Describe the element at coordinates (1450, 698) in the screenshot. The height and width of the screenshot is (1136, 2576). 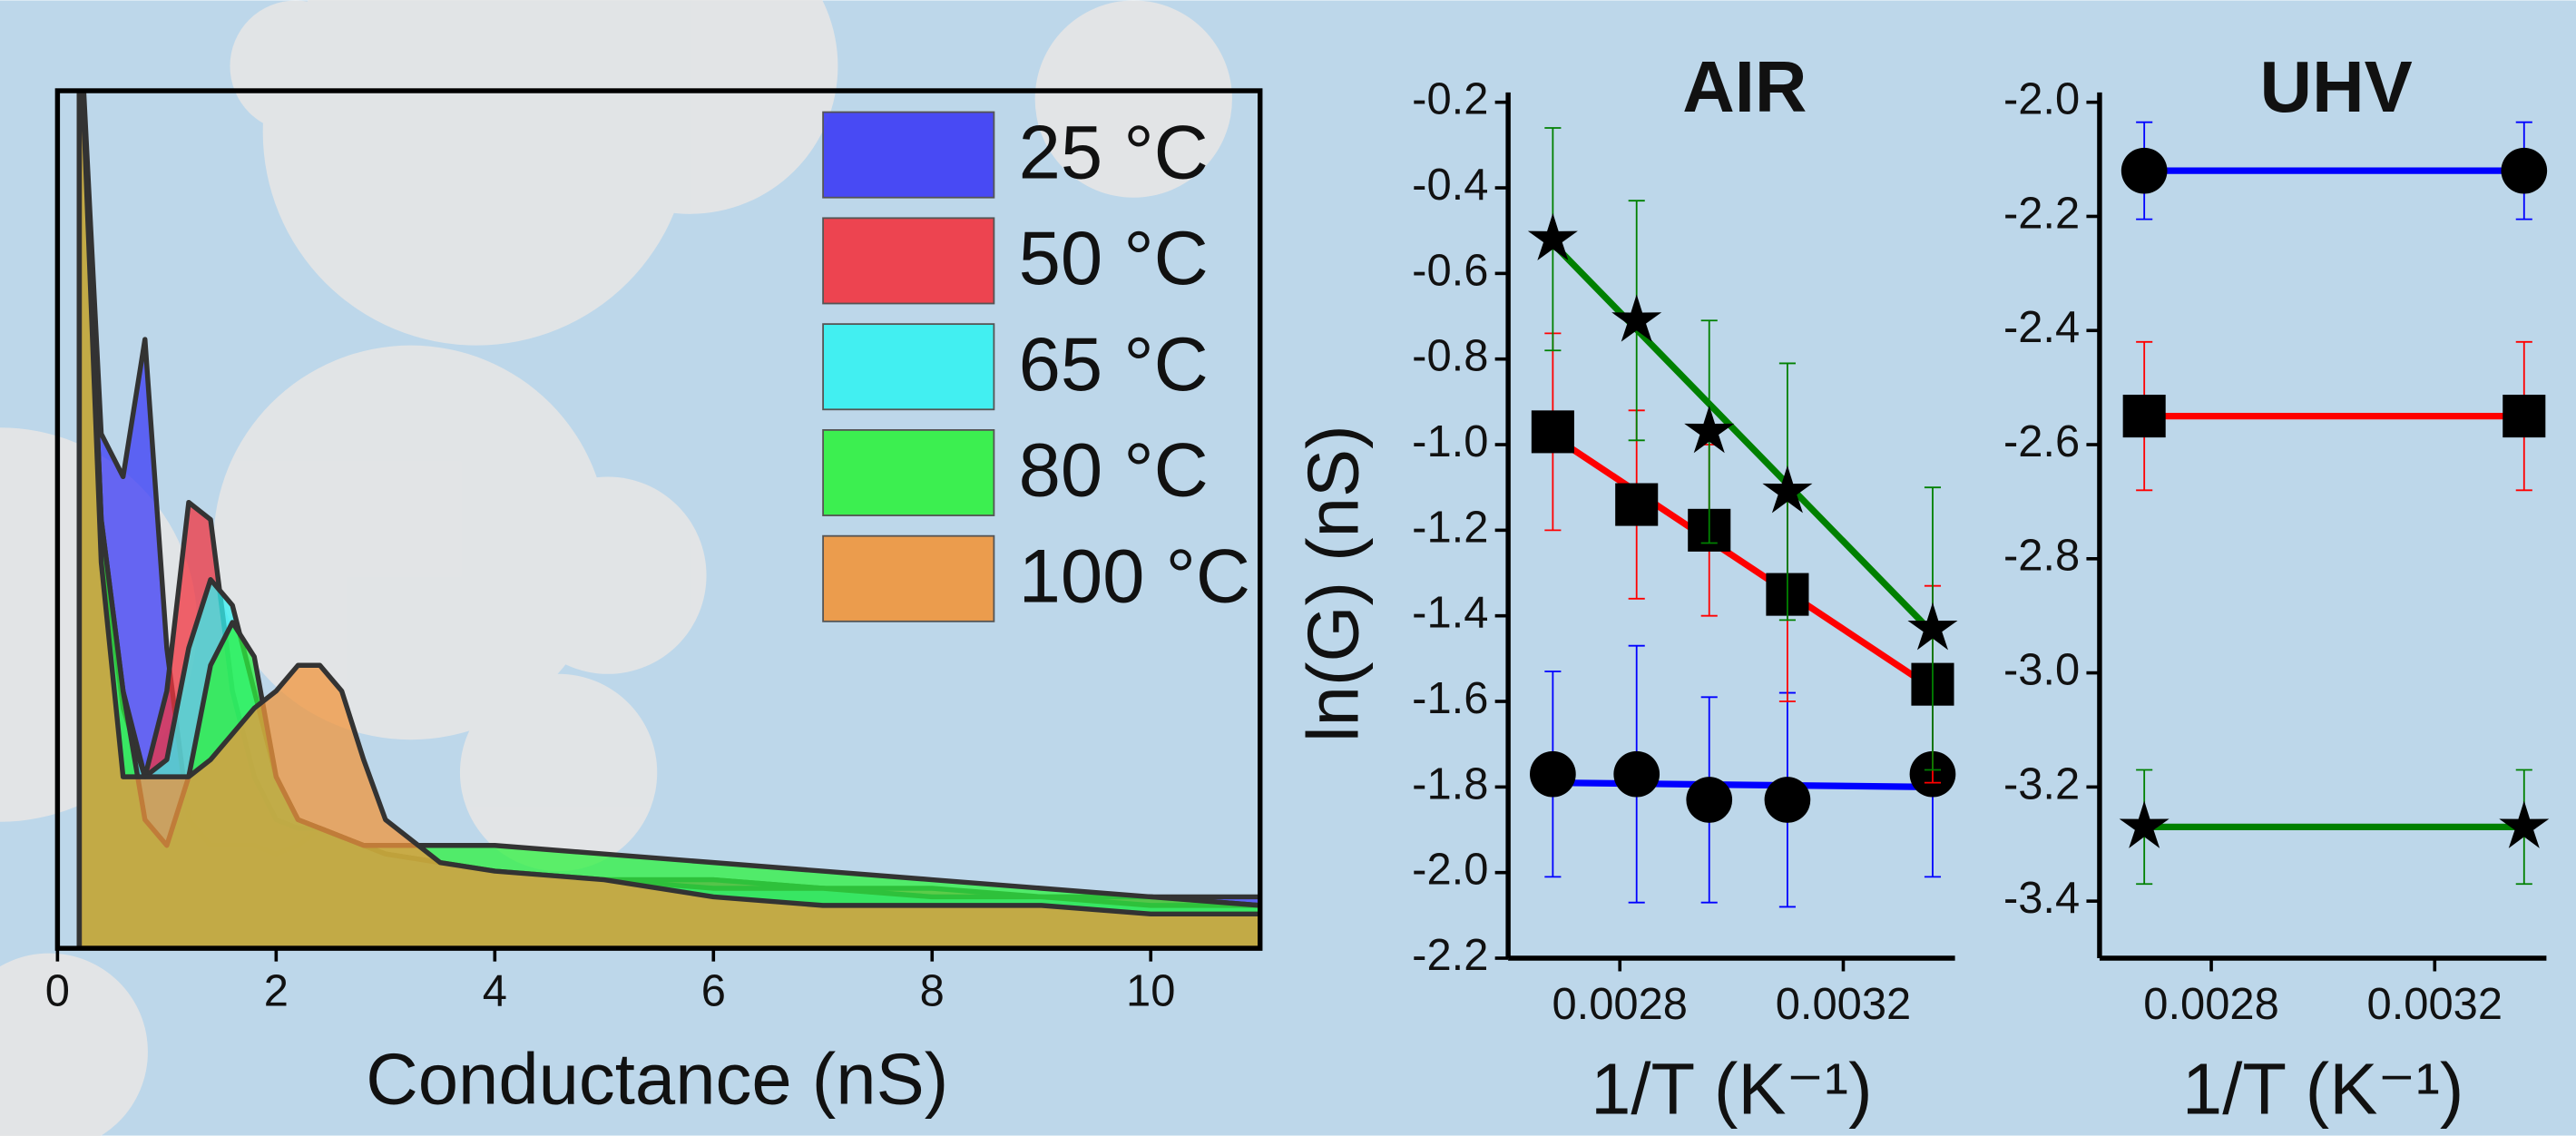
I see `y-tick-label: -1.6` at that location.